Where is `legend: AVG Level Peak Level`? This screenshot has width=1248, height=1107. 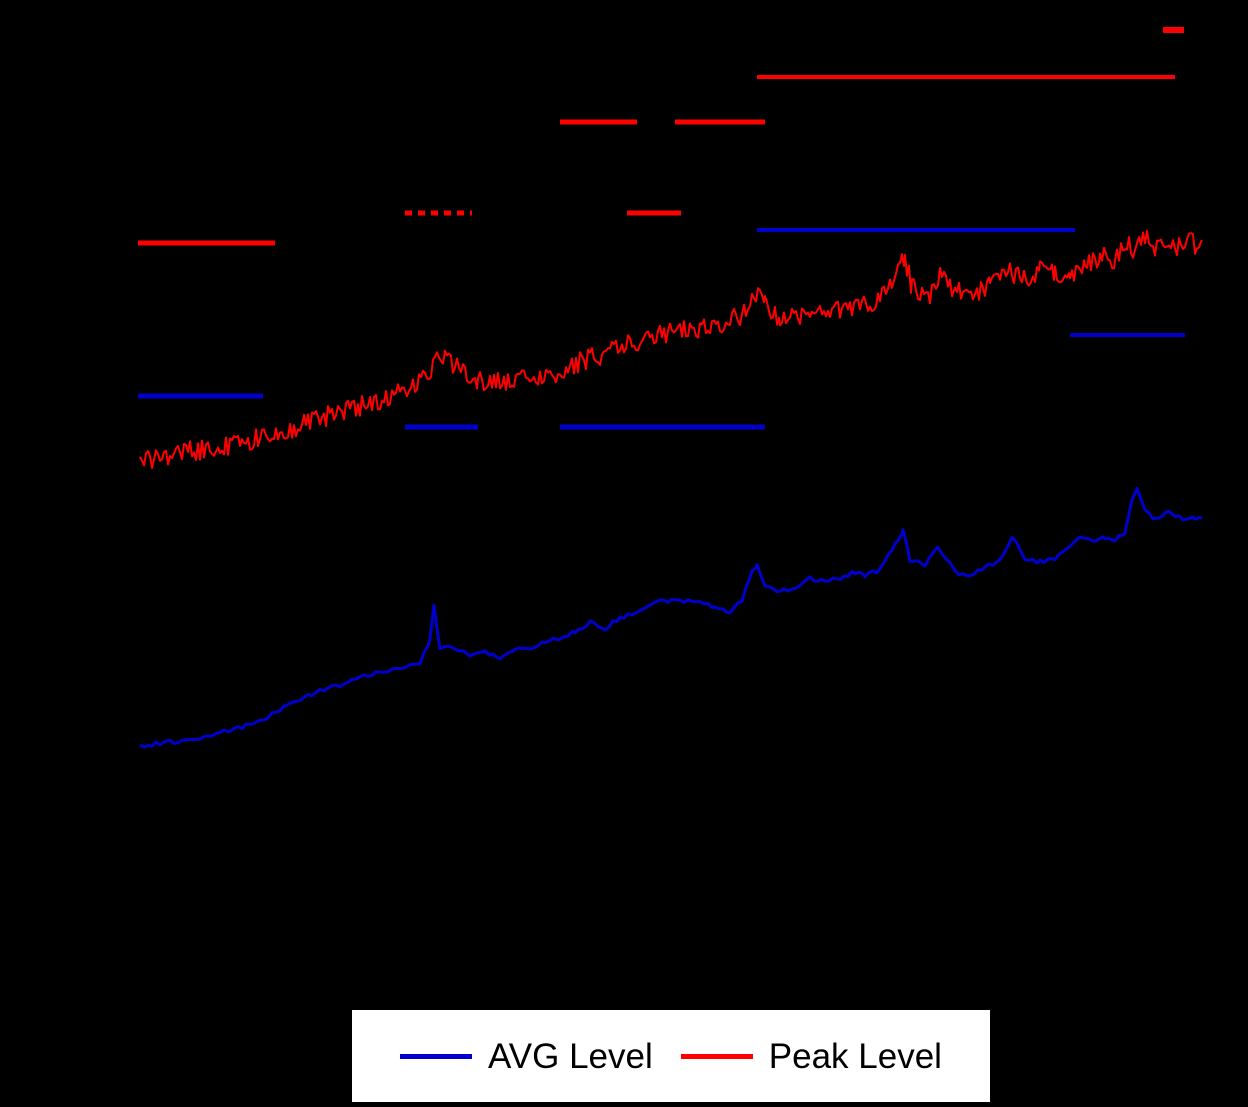 legend: AVG Level Peak Level is located at coordinates (671, 1056).